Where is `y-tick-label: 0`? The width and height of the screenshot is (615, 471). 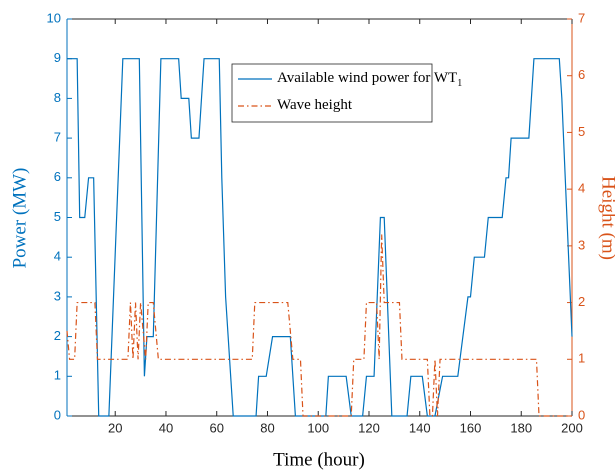 y-tick-label: 0 is located at coordinates (57, 414).